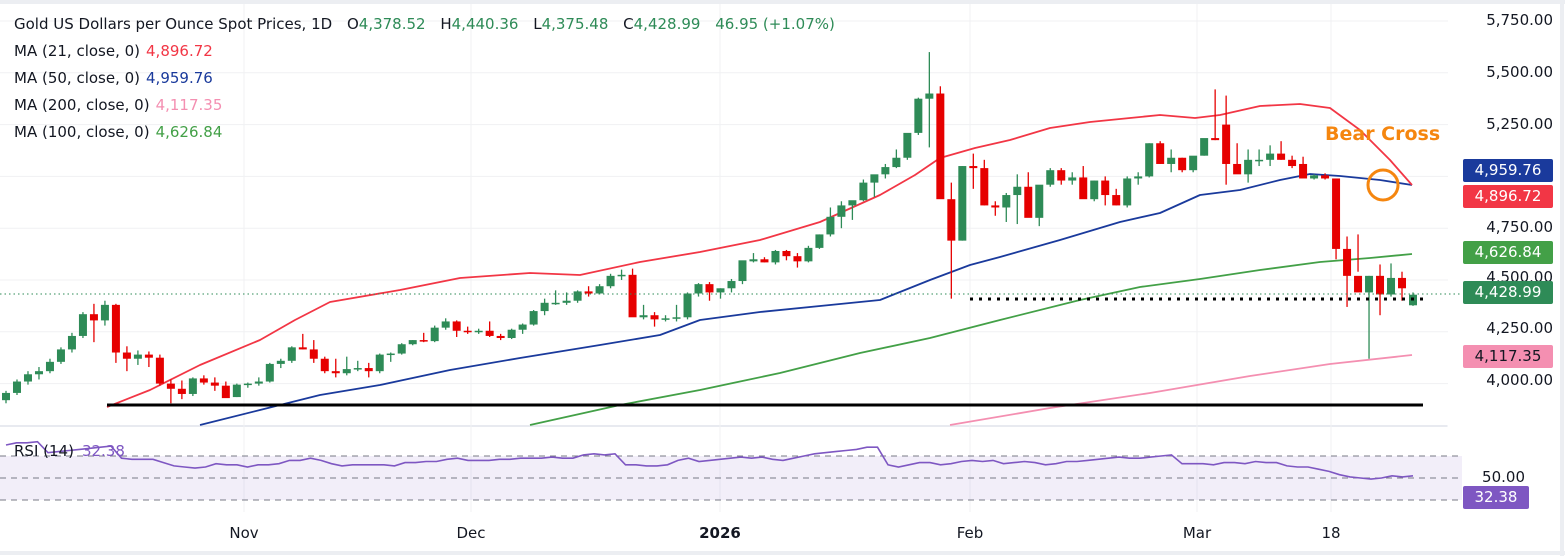  I want to click on time-label-18: 18, so click(1331, 533).